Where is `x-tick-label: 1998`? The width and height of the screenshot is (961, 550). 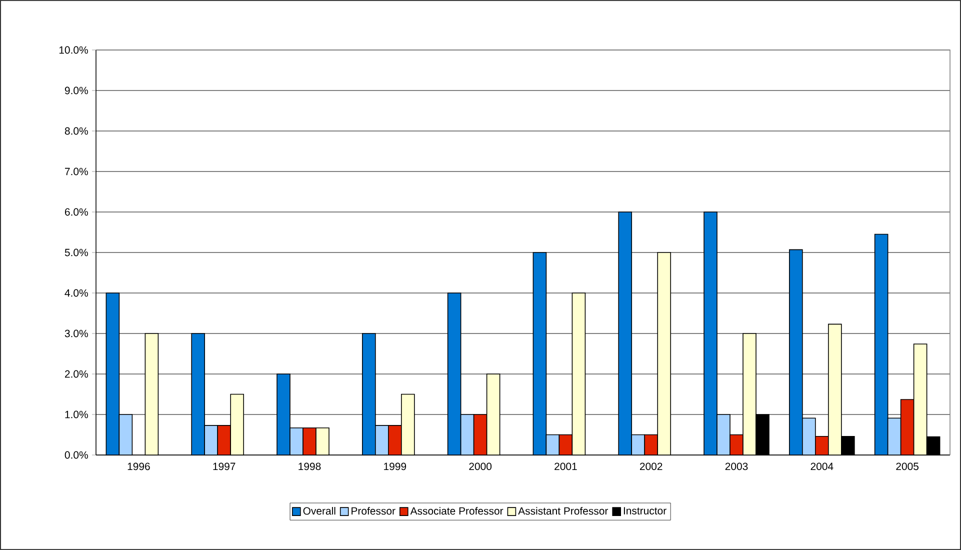
x-tick-label: 1998 is located at coordinates (309, 466).